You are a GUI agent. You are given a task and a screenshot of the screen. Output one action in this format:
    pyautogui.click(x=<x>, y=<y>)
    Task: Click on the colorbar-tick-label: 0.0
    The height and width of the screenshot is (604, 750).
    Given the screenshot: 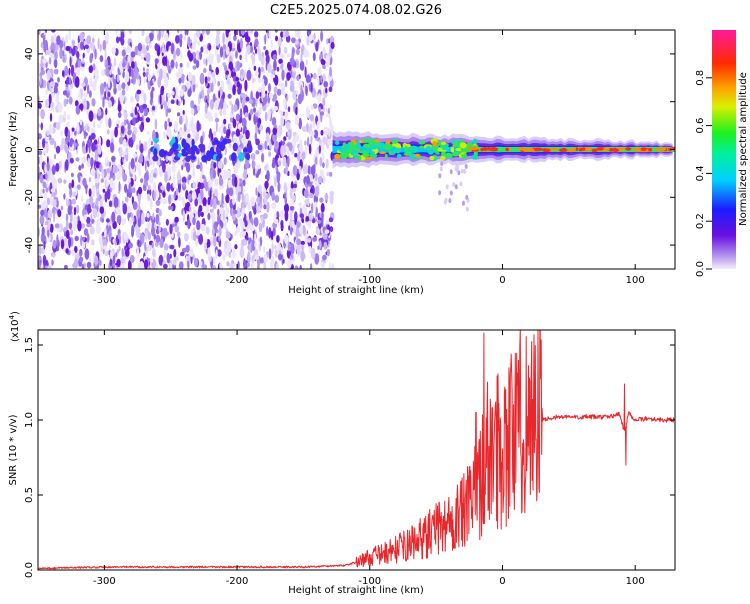 What is the action you would take?
    pyautogui.click(x=700, y=269)
    